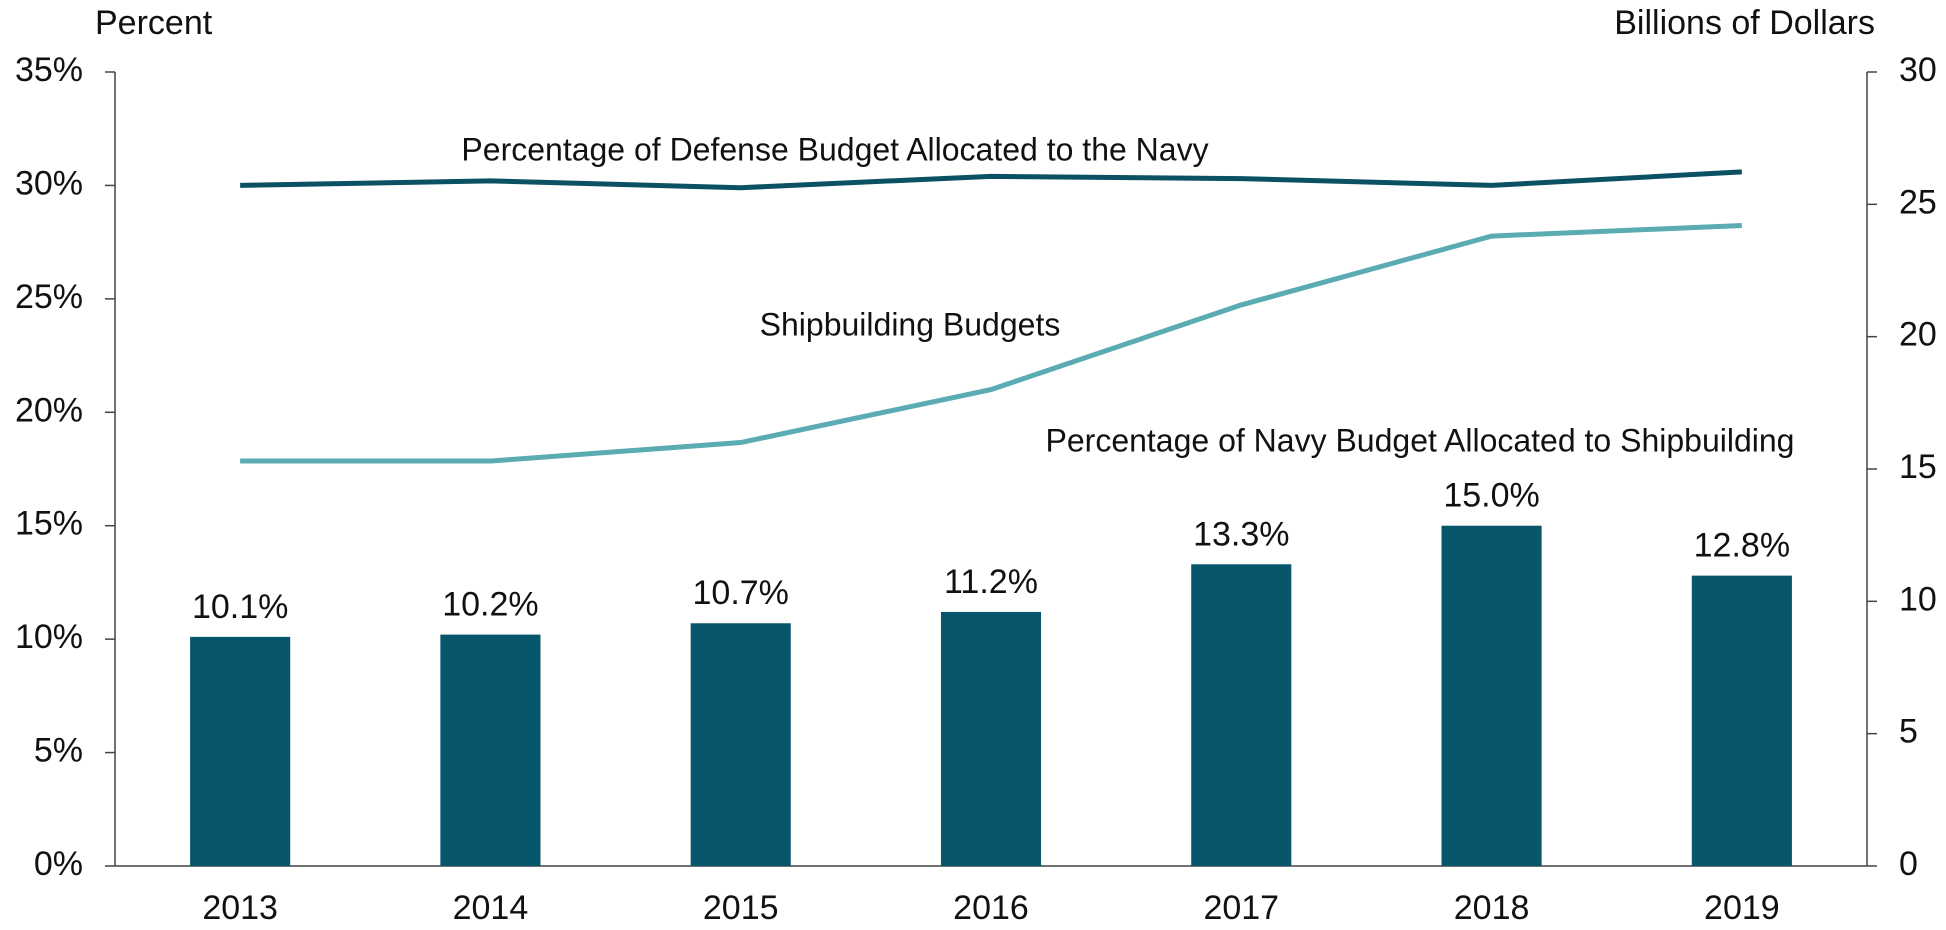 Image resolution: width=1946 pixels, height=930 pixels. Describe the element at coordinates (1241, 908) in the screenshot. I see `x-tick-label: 2017` at that location.